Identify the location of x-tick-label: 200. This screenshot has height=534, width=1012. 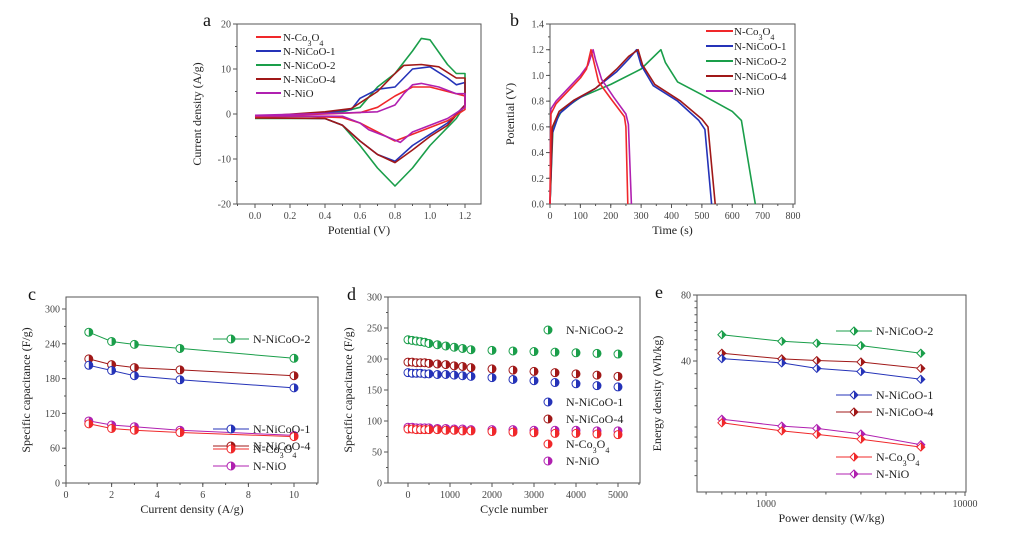
(610, 216).